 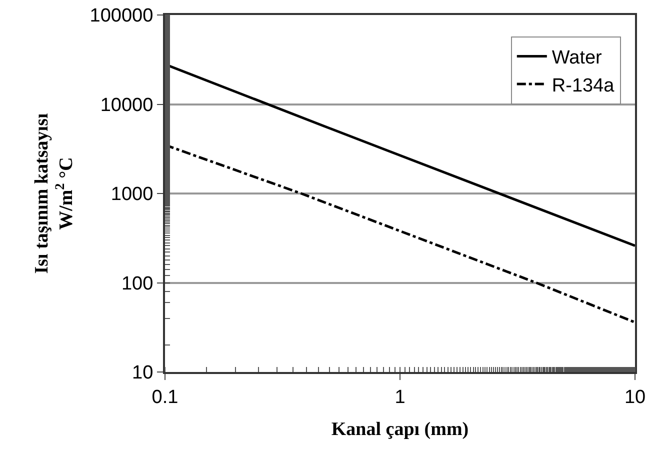 I want to click on y-tick-label: 100, so click(x=137, y=283).